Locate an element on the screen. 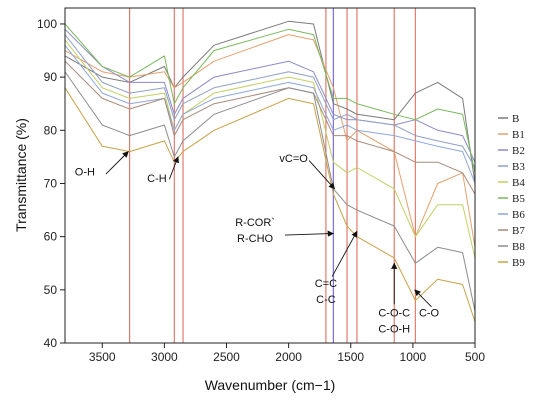 The height and width of the screenshot is (404, 550). y-tick-label: 60 is located at coordinates (51, 237).